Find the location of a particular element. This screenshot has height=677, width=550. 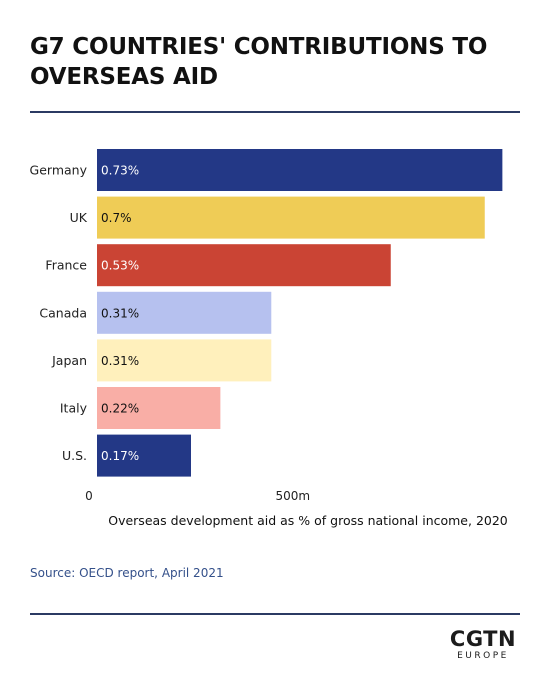

logo-wordmark: CGTN is located at coordinates (483, 639).